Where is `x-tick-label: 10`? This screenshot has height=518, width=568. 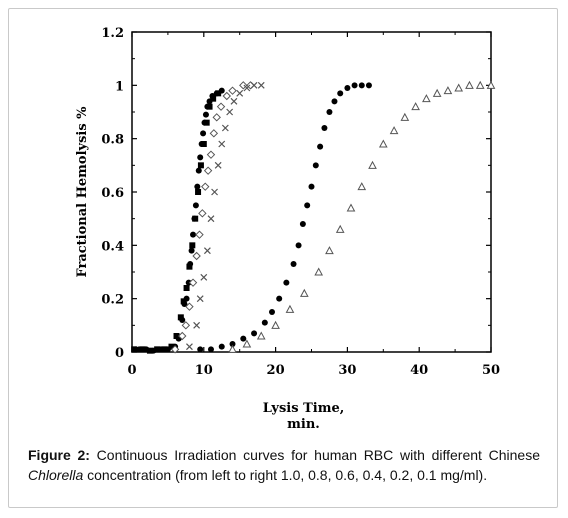
x-tick-label: 10 is located at coordinates (204, 370).